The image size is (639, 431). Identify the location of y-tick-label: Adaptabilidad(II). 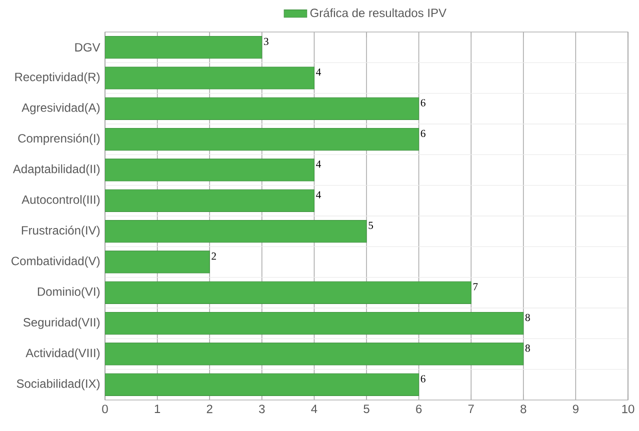
(56, 170).